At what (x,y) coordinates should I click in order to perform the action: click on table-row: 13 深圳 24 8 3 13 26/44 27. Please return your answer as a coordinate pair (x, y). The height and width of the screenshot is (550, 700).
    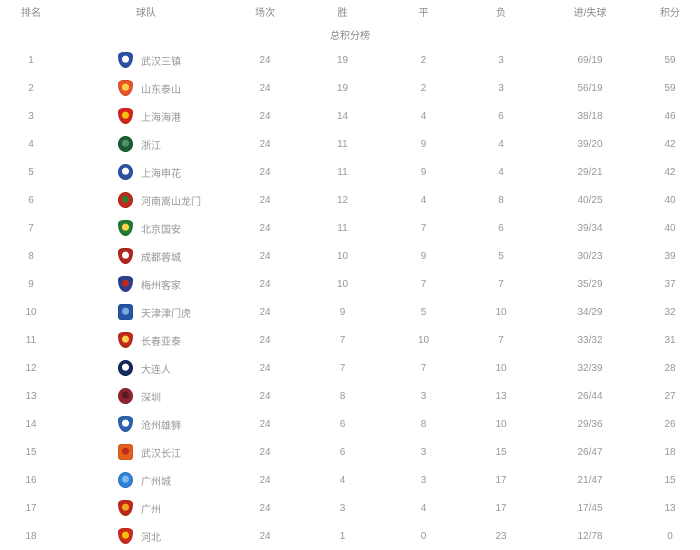
    Looking at the image, I should click on (350, 396).